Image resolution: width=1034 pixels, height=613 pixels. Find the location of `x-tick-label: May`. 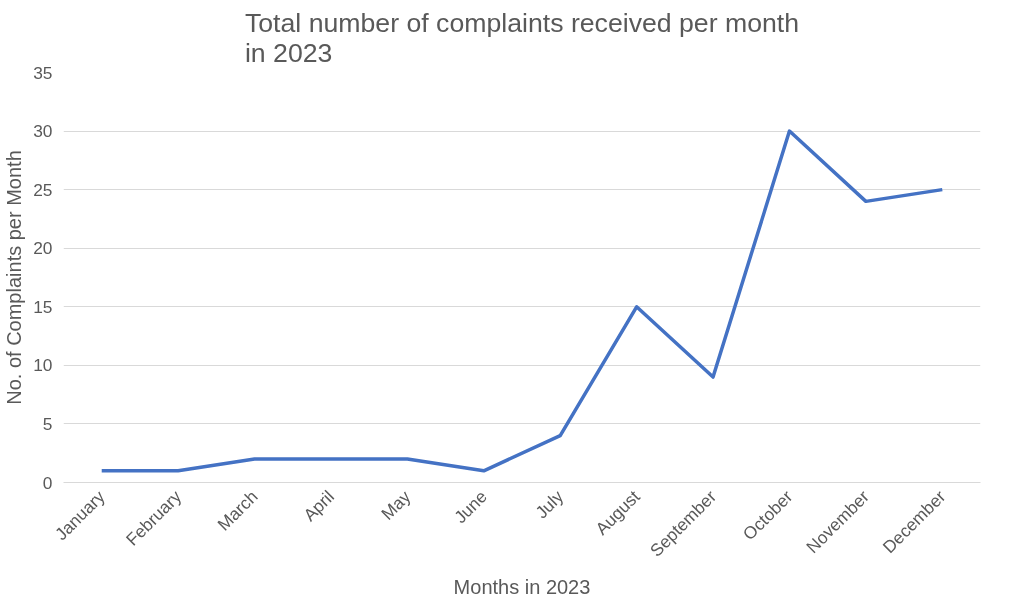

x-tick-label: May is located at coordinates (396, 505).